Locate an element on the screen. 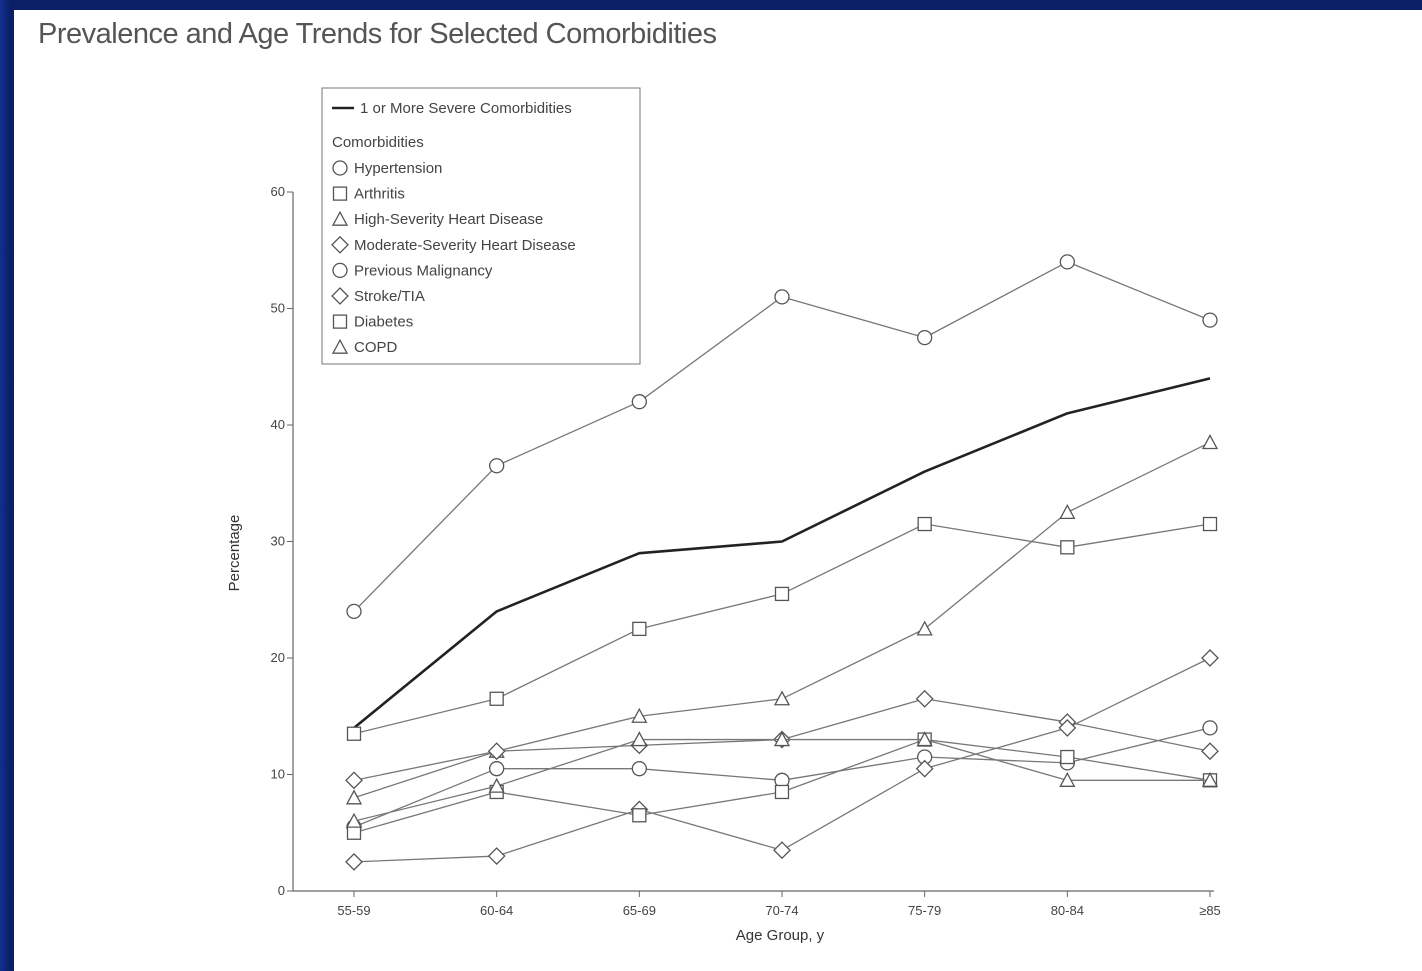 The height and width of the screenshot is (971, 1422). y-tick-label: 40 is located at coordinates (278, 424).